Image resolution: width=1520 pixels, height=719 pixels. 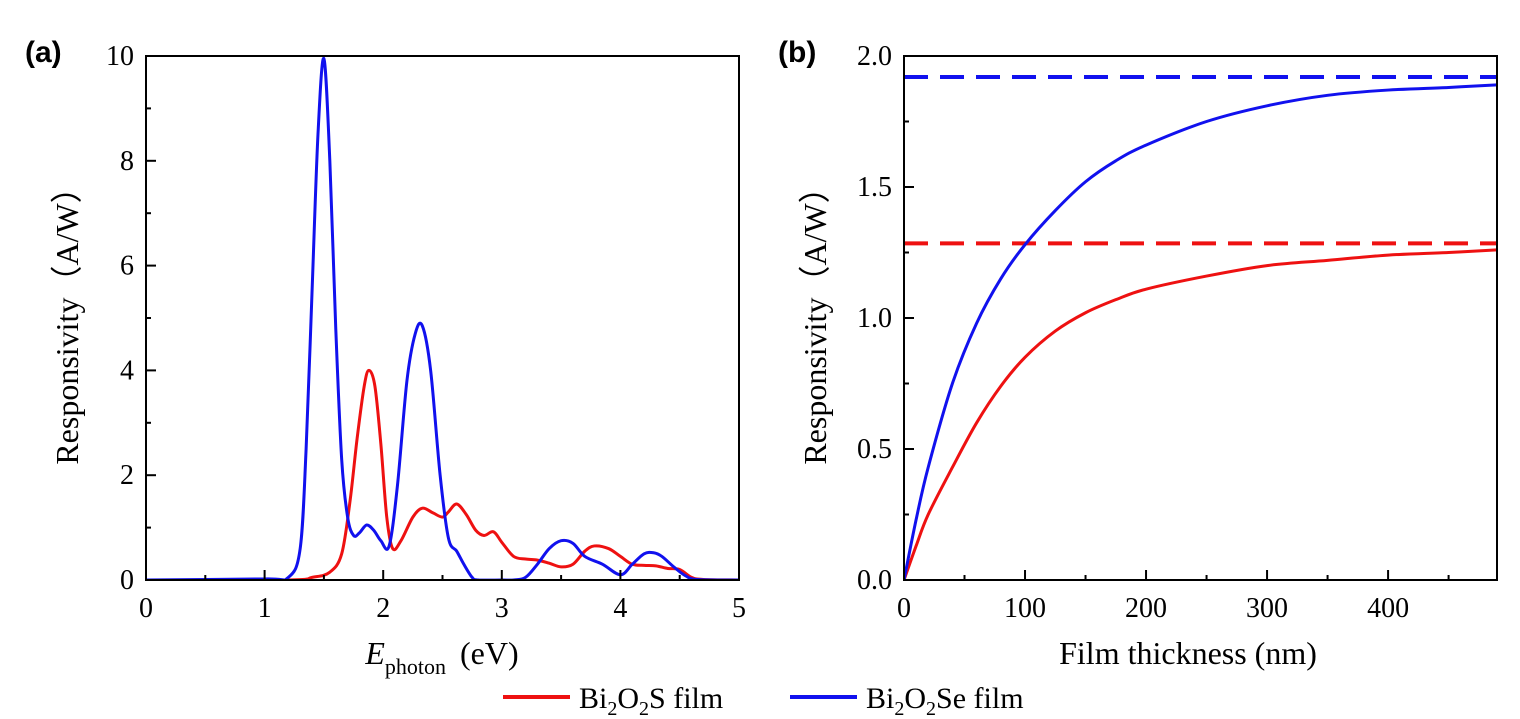 What do you see at coordinates (120, 56) in the screenshot?
I see `panel-a-ytick-label: 10` at bounding box center [120, 56].